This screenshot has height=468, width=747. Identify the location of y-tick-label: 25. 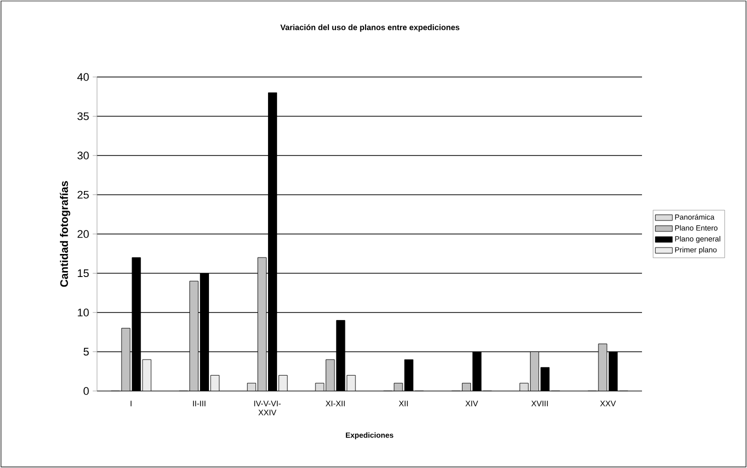
(83, 194).